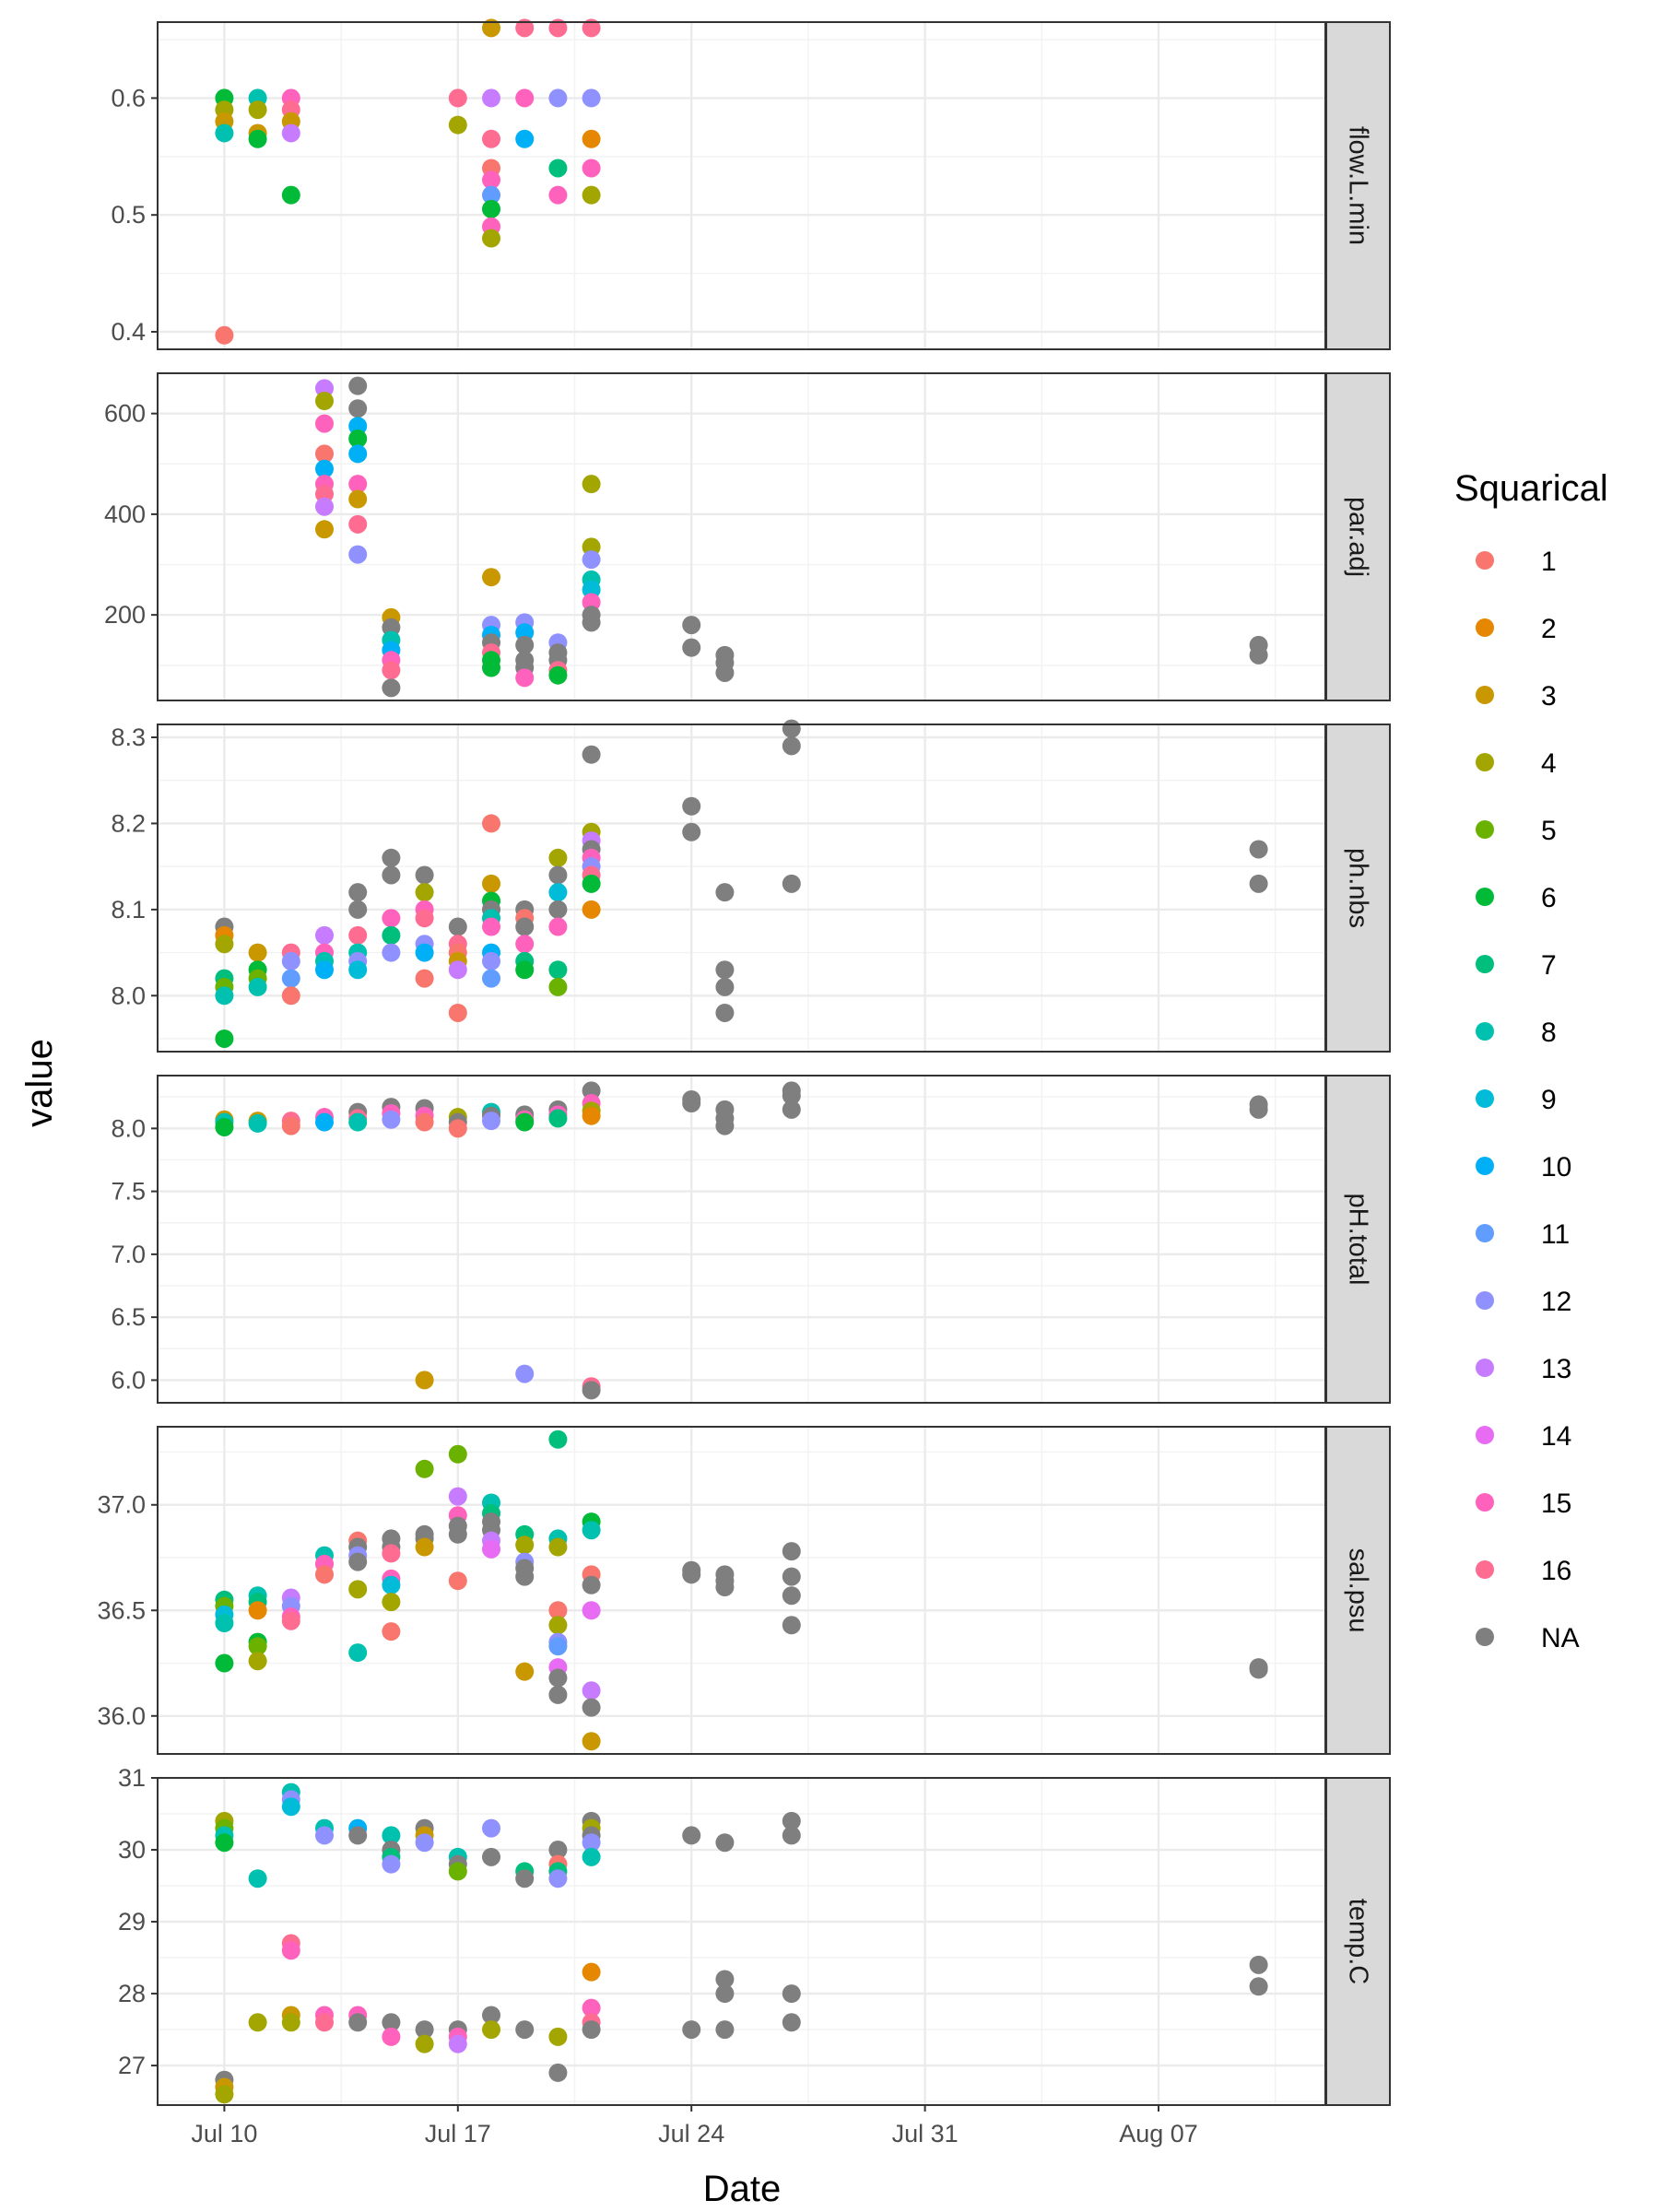 The image size is (1659, 2212). What do you see at coordinates (1556, 1571) in the screenshot?
I see `legend-label: 16` at bounding box center [1556, 1571].